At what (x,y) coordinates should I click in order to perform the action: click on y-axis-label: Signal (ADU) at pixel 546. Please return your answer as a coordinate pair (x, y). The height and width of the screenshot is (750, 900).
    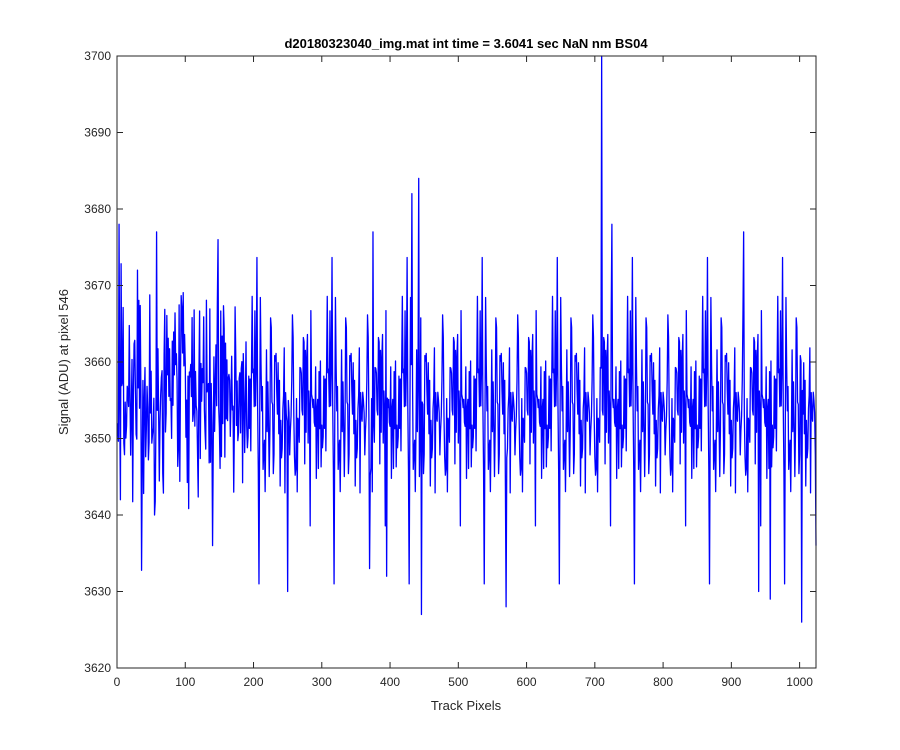
    Looking at the image, I should click on (63, 362).